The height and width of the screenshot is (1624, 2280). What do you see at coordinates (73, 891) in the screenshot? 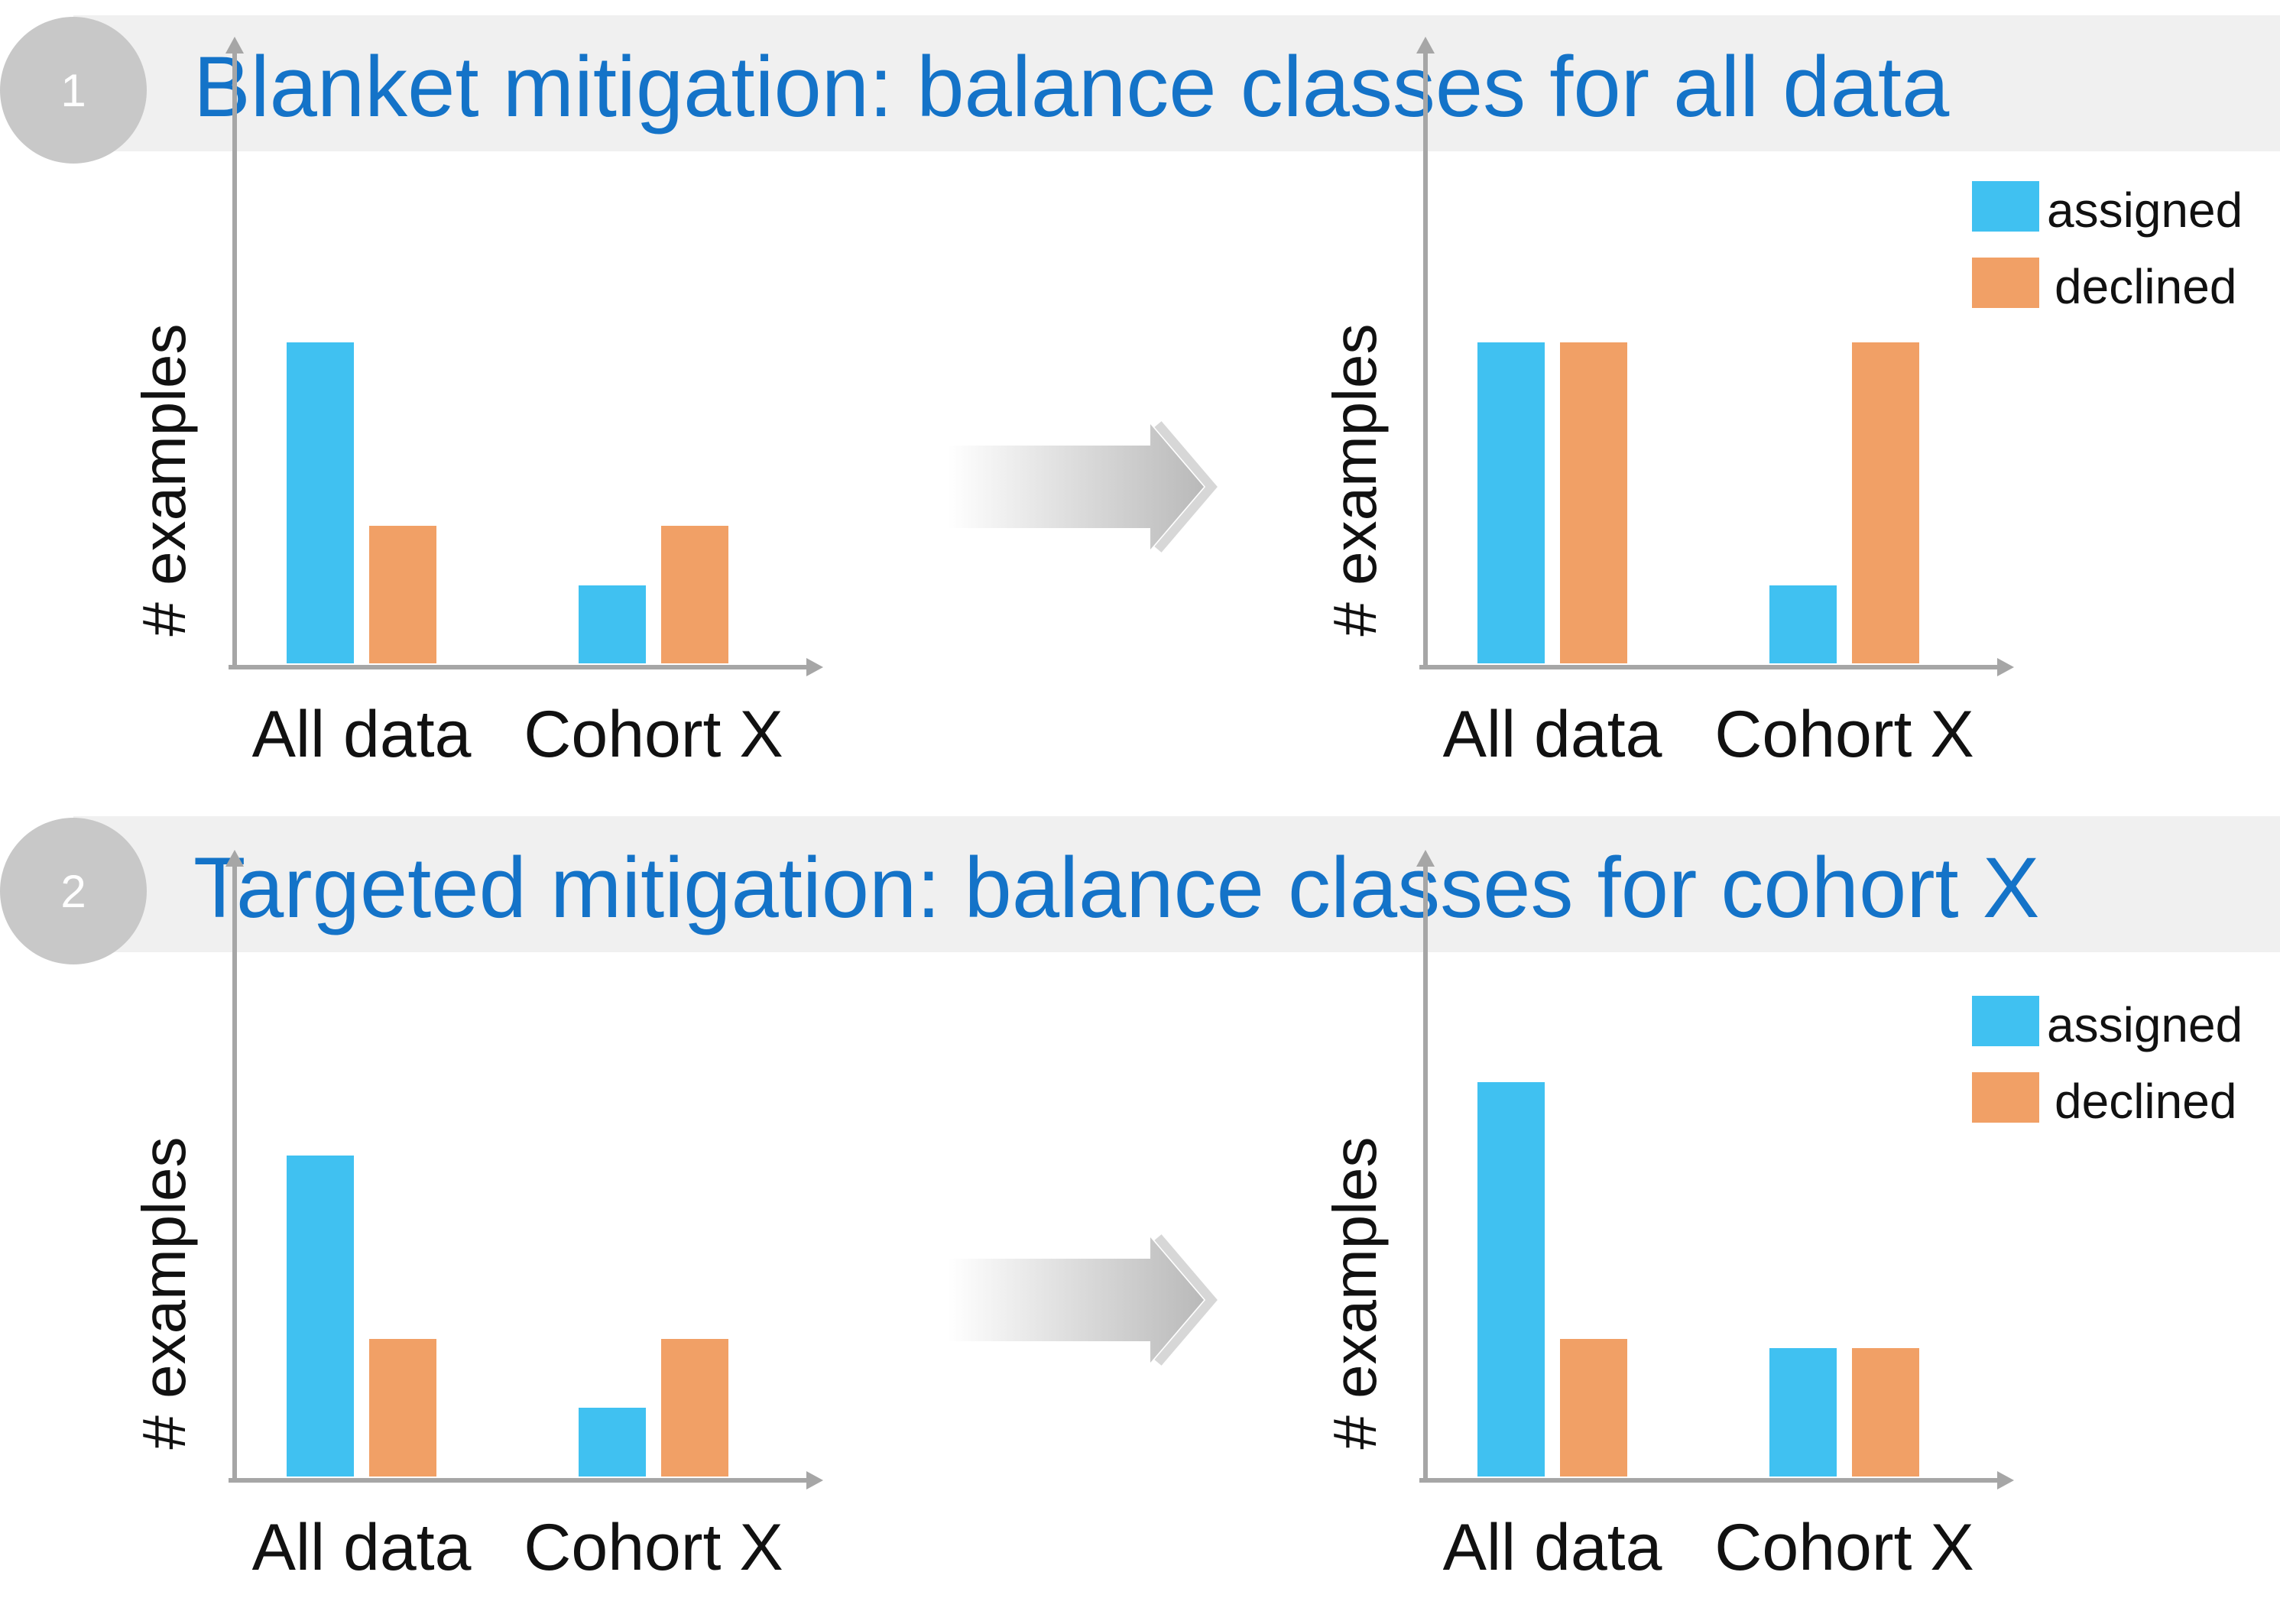
I see `section-2-number-badge: 2` at bounding box center [73, 891].